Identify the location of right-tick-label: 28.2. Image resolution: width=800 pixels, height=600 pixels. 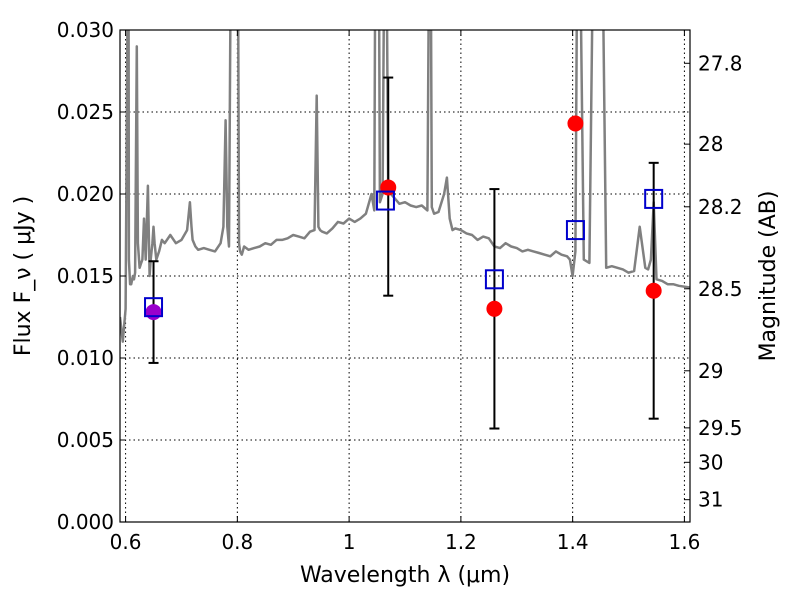
(720, 207).